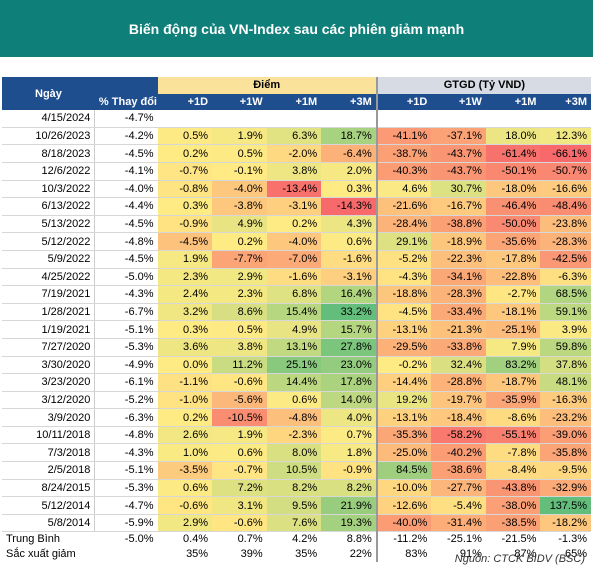 The width and height of the screenshot is (593, 571). I want to click on value-cell: -17.8%, so click(513, 259).